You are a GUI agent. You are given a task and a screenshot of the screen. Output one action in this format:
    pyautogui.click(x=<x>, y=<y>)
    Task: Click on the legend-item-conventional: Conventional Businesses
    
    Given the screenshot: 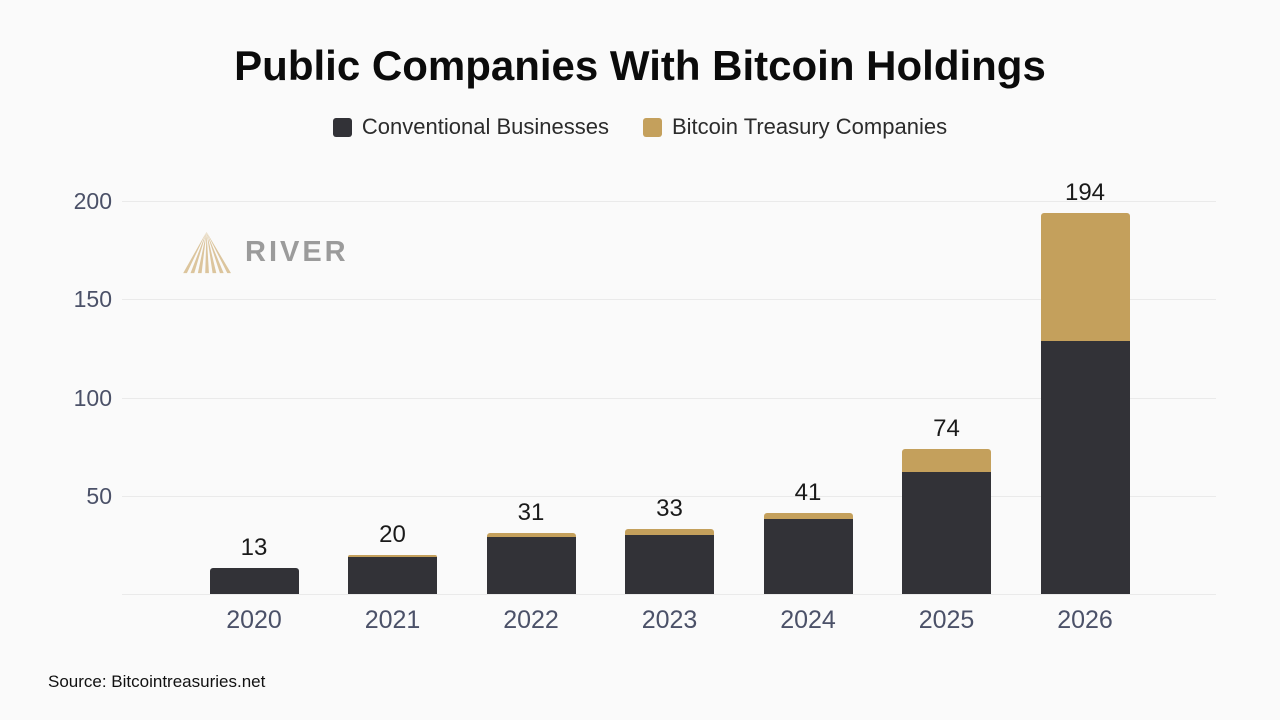 What is the action you would take?
    pyautogui.click(x=470, y=127)
    